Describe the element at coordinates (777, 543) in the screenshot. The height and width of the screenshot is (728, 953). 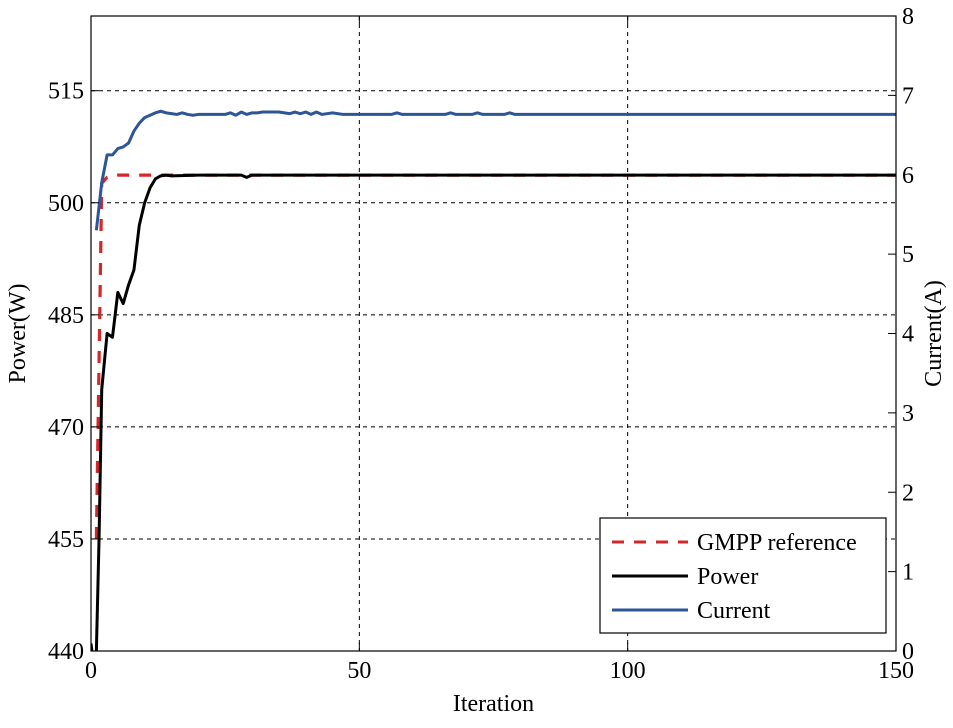
I see `legend-label: GMPP reference` at that location.